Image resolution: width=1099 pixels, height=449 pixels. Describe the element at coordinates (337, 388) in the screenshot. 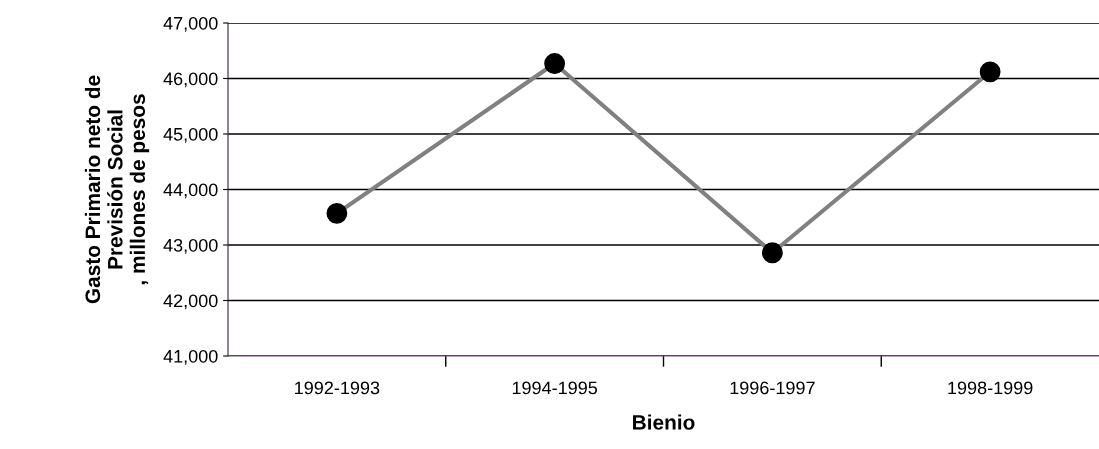

I see `x-tick-label: 1992-1993` at that location.